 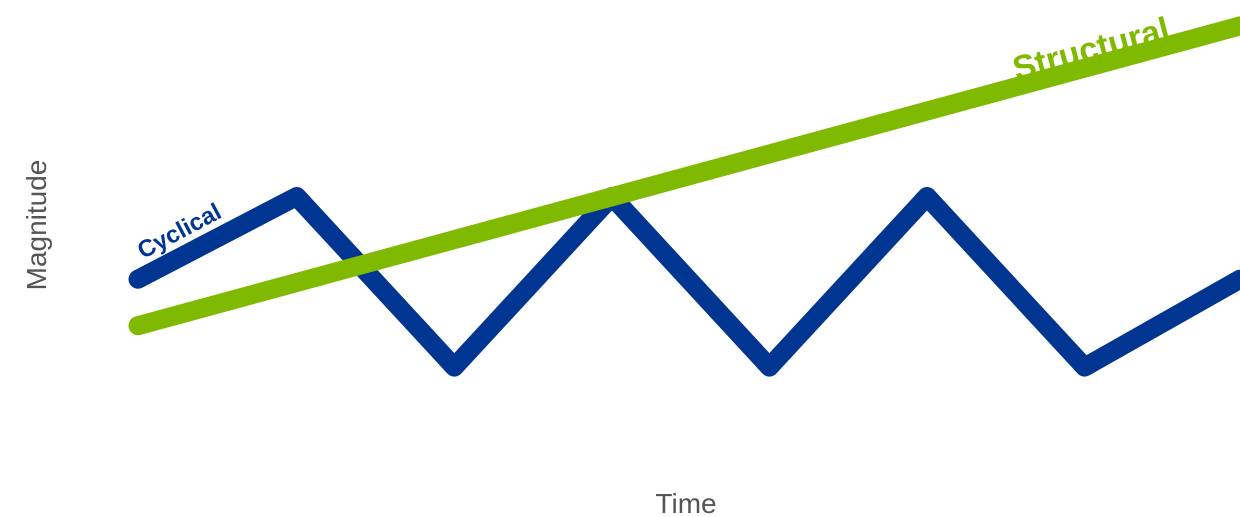 I want to click on structural-series-label: Structural, so click(x=1091, y=49).